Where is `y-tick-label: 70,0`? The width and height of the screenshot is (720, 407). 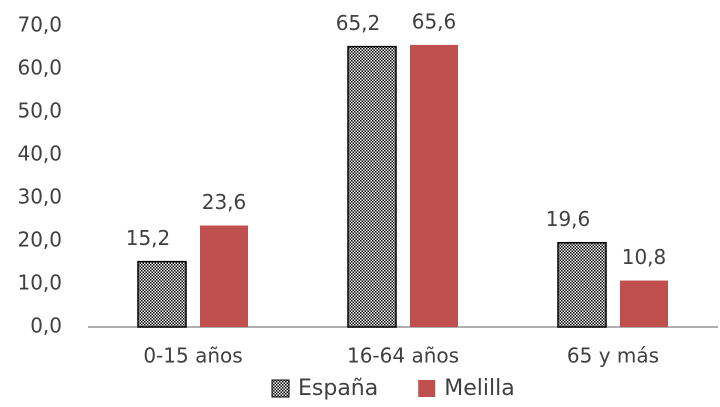
y-tick-label: 70,0 is located at coordinates (39, 25).